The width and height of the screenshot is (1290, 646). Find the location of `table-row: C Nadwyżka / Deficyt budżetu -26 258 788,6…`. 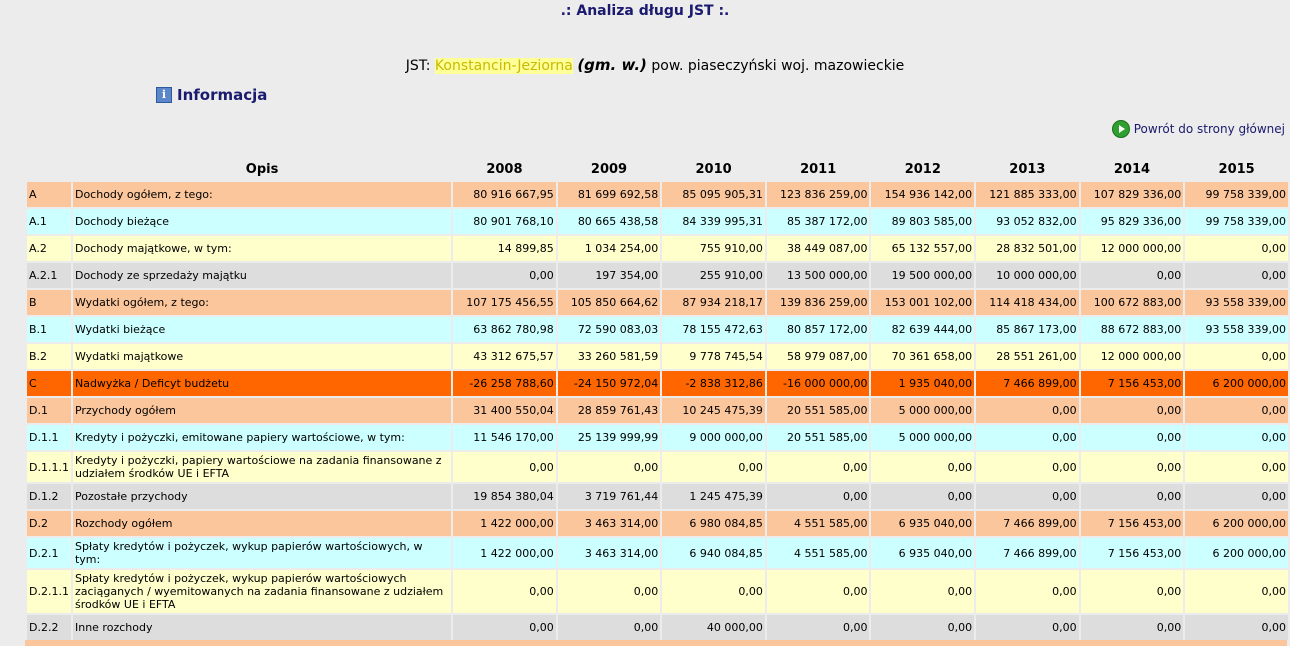

table-row: C Nadwyżka / Deficyt budżetu -26 258 788,6… is located at coordinates (657, 383).